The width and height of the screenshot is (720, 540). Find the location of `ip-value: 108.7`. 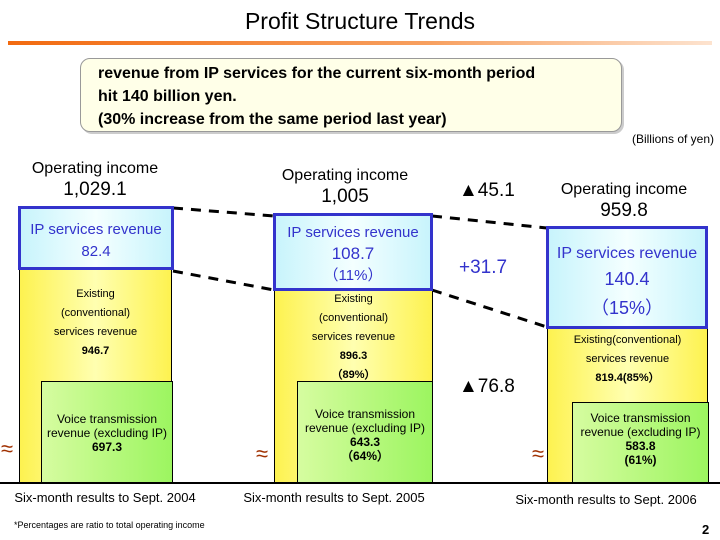

ip-value: 108.7 is located at coordinates (353, 253).